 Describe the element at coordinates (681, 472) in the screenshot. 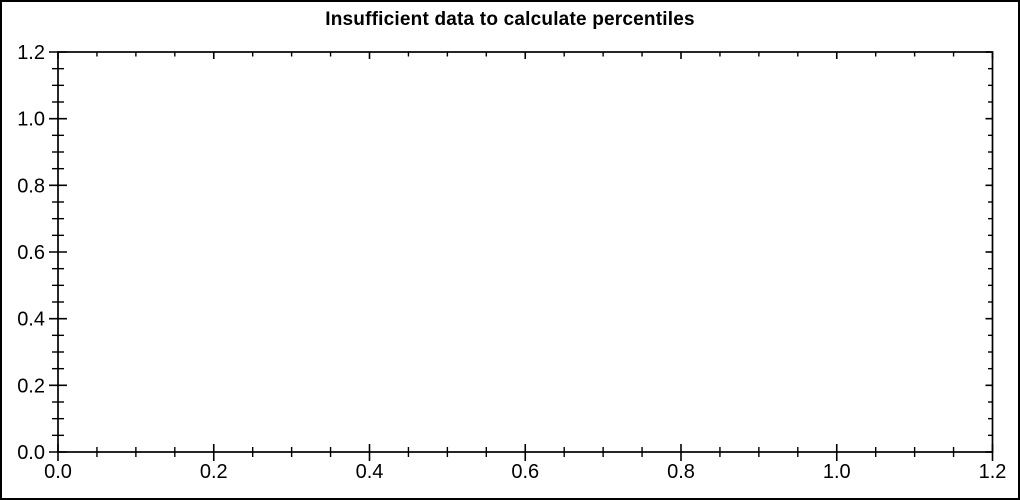

I see `x-tick-label: 0.8` at that location.